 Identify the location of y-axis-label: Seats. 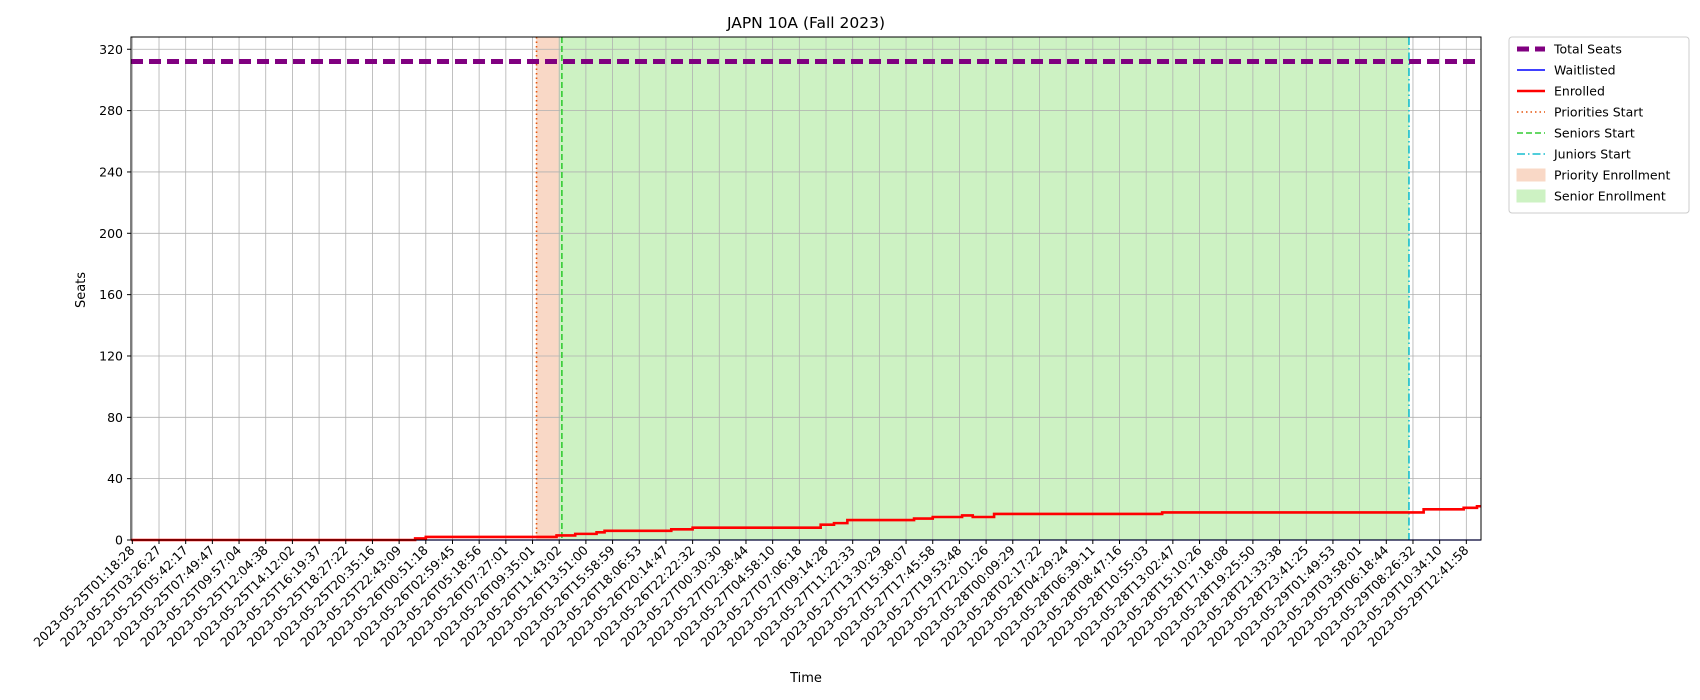
(81, 290).